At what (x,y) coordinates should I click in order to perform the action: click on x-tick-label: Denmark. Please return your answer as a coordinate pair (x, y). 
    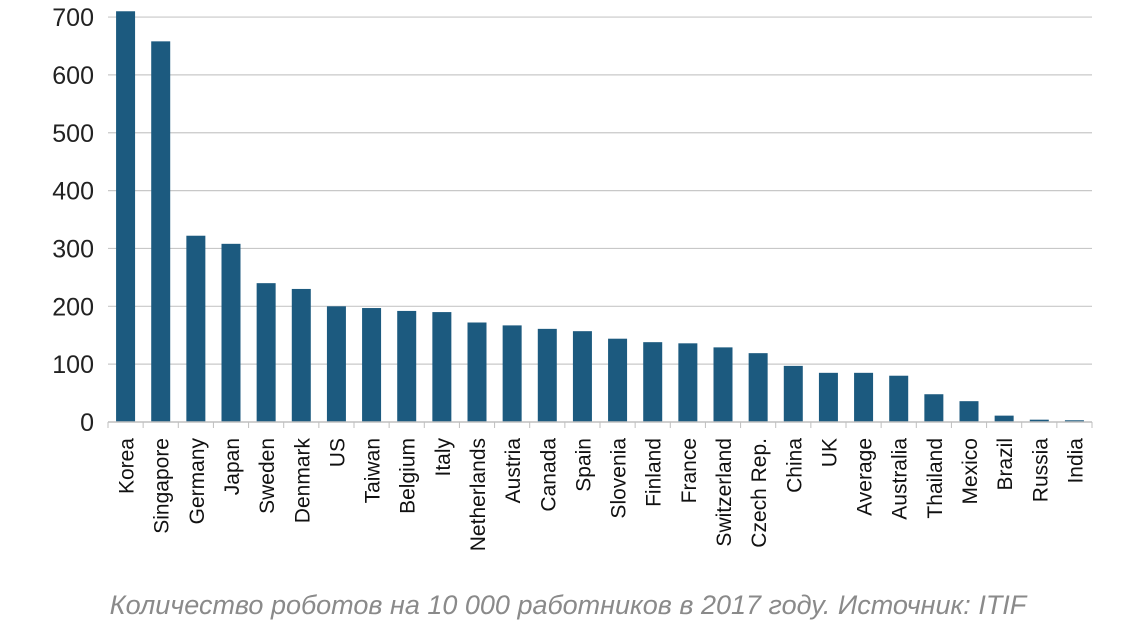
    Looking at the image, I should click on (302, 481).